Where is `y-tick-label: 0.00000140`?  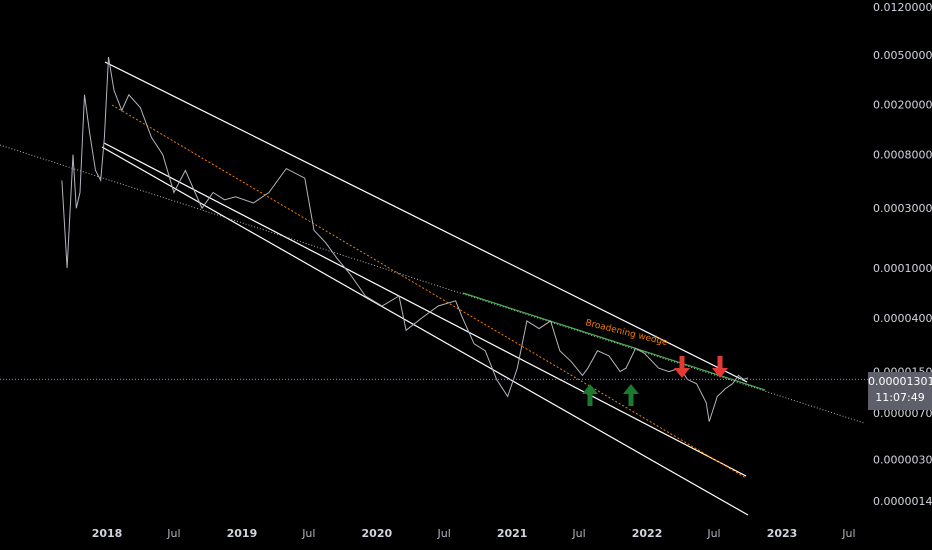
y-tick-label: 0.00000140 is located at coordinates (902, 501).